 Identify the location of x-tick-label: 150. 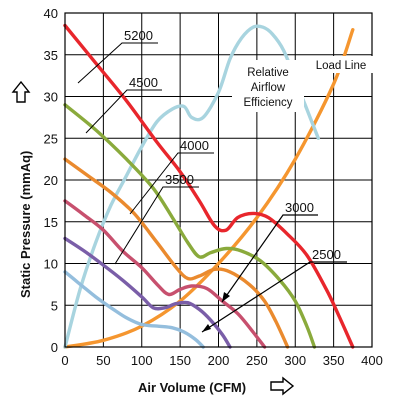
(180, 360).